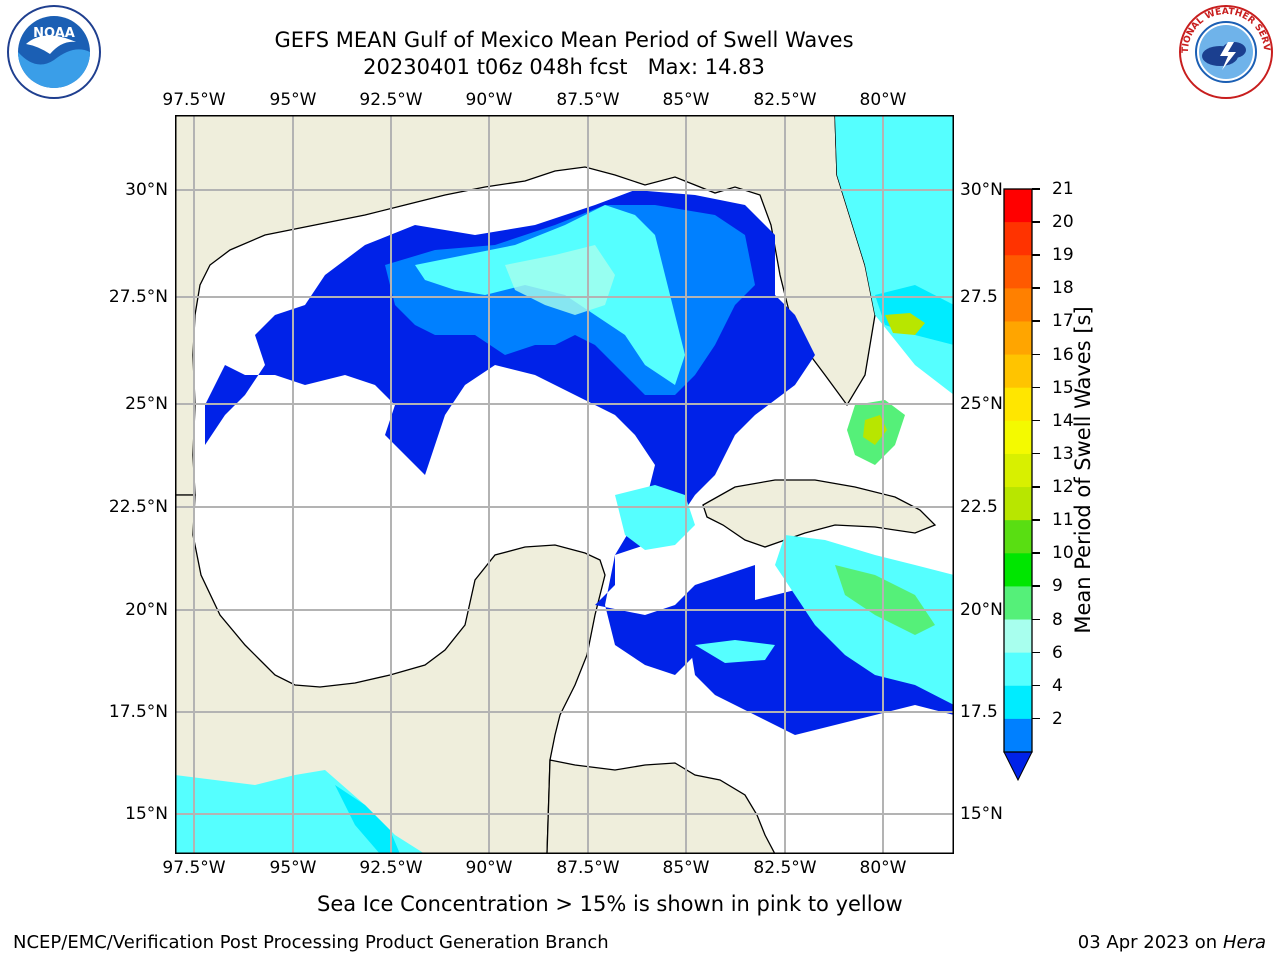 The width and height of the screenshot is (1280, 960). I want to click on lat-label-left: 22.5°N, so click(138, 507).